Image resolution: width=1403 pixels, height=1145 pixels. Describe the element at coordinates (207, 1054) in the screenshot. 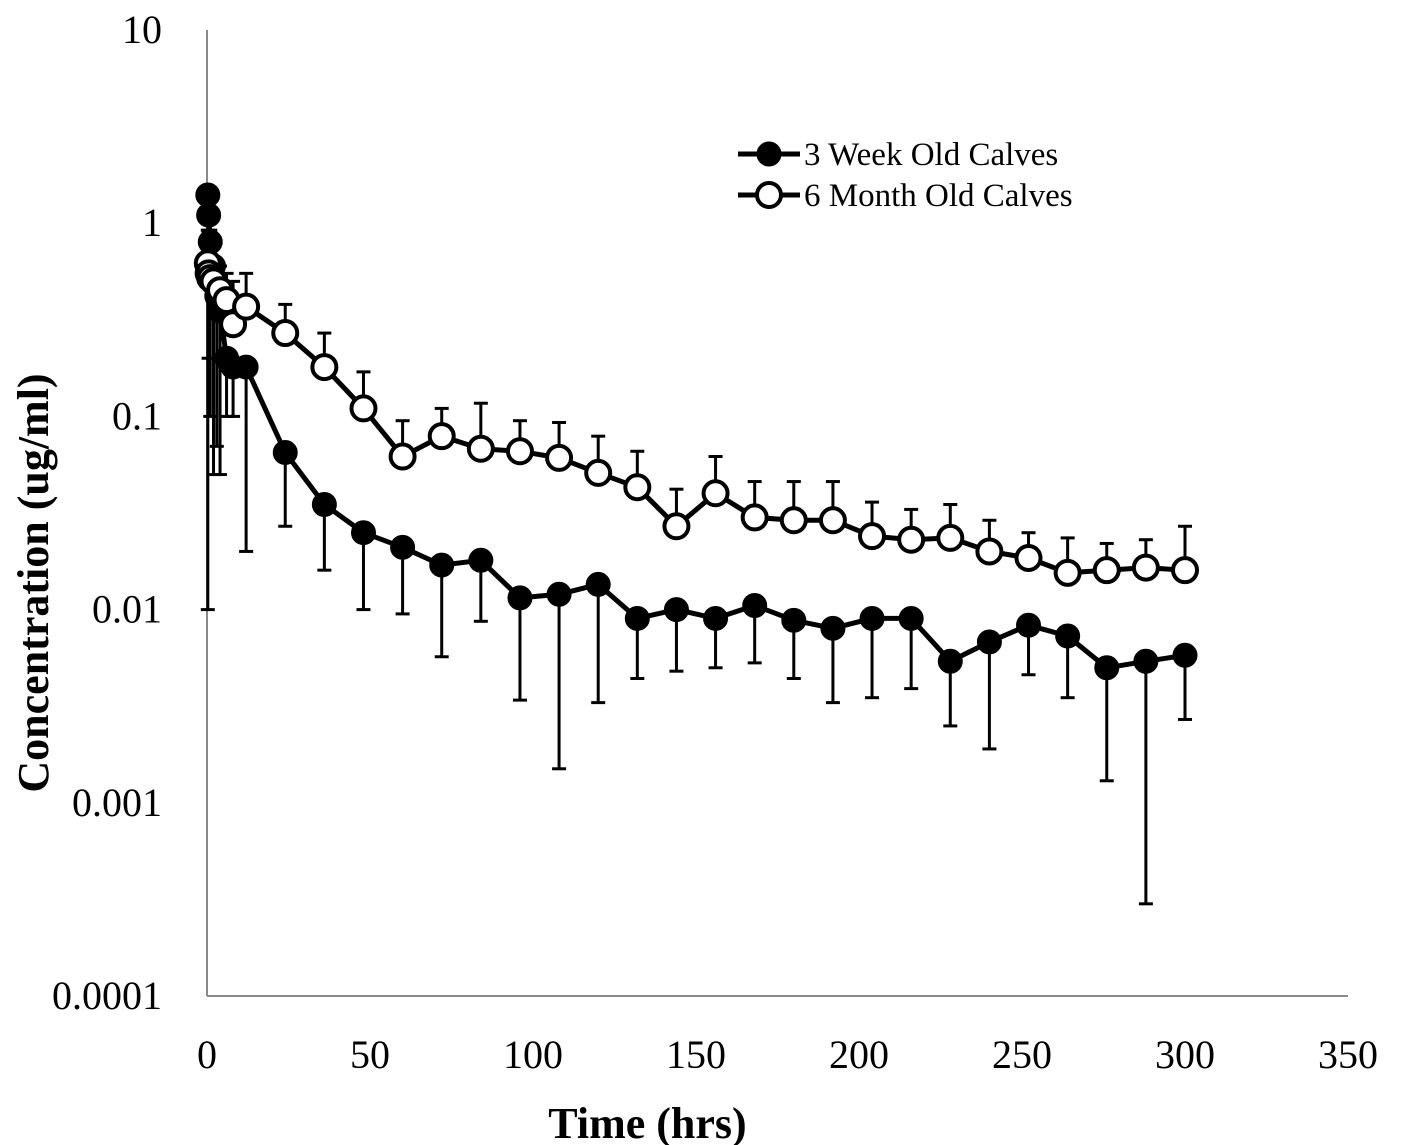

I see `x-tick-label: 0` at that location.